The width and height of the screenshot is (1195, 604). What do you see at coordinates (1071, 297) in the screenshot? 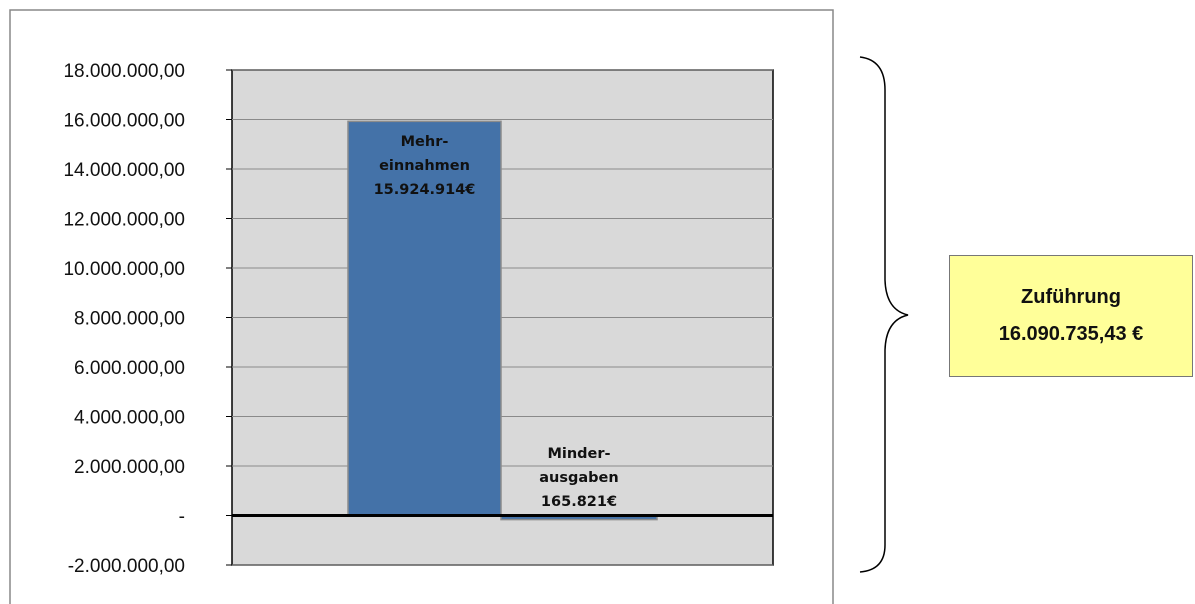
I see `summary-title: Zuführung` at bounding box center [1071, 297].